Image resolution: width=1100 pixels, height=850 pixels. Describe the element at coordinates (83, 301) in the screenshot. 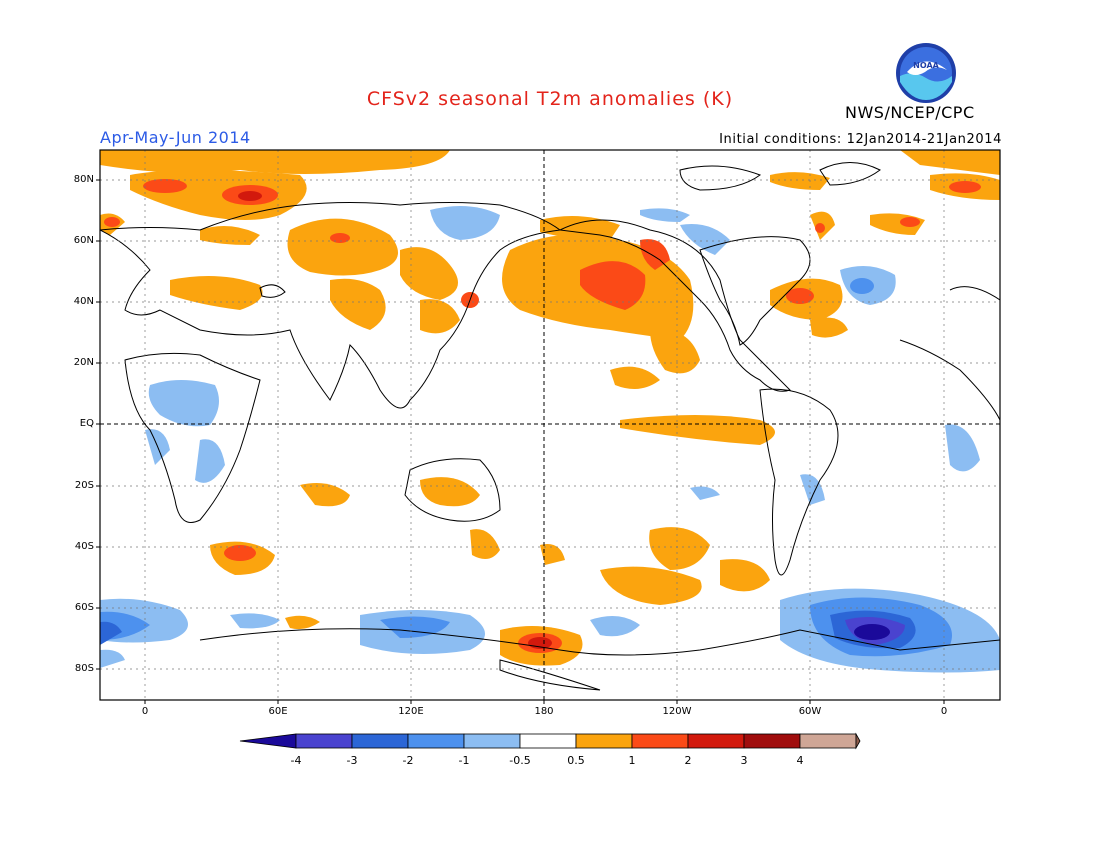

I see `lat-label-40n: 40N` at that location.